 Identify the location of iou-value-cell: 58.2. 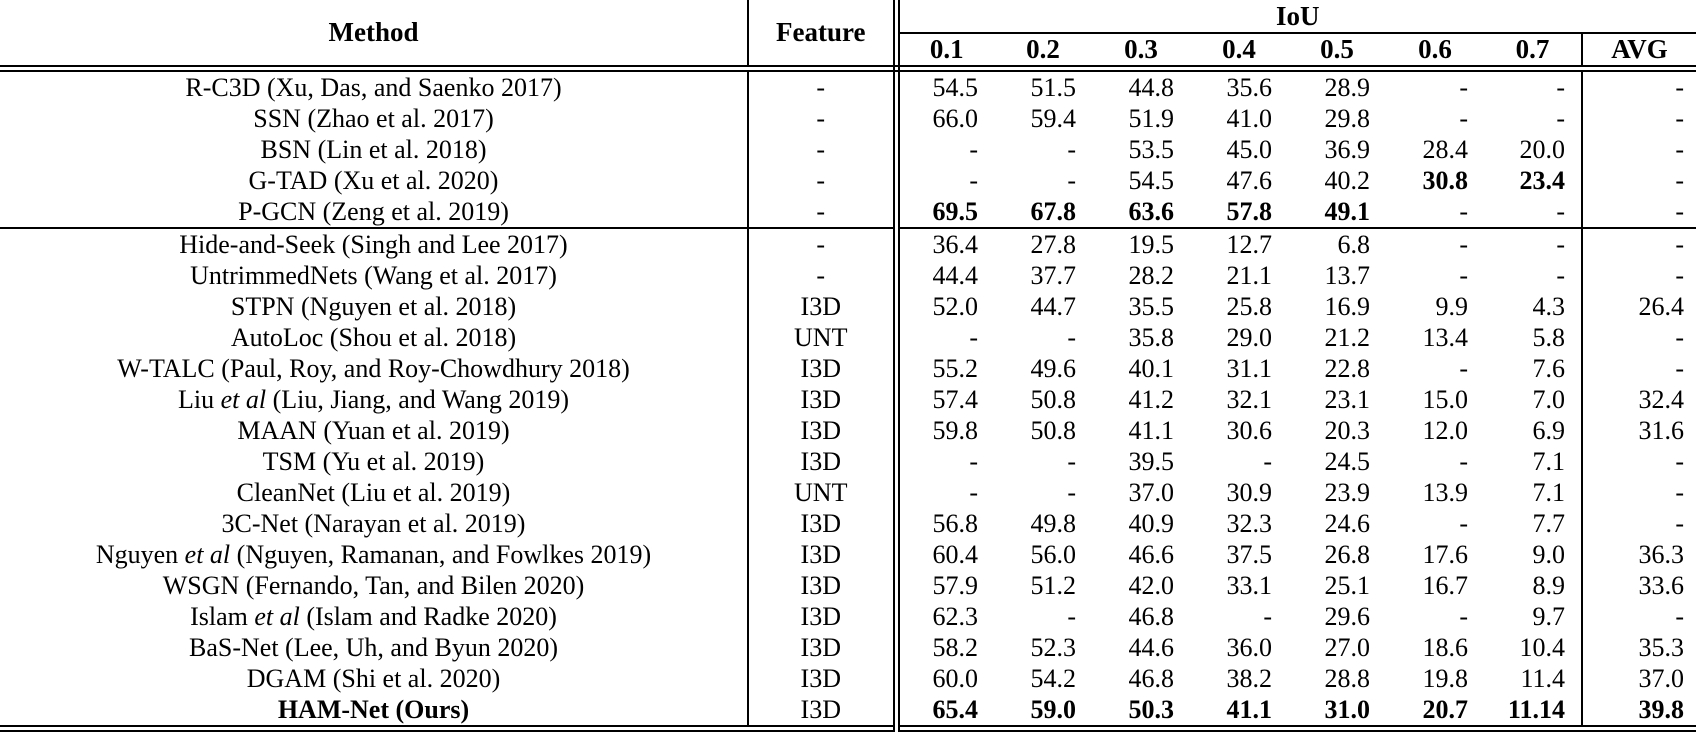
(955, 647).